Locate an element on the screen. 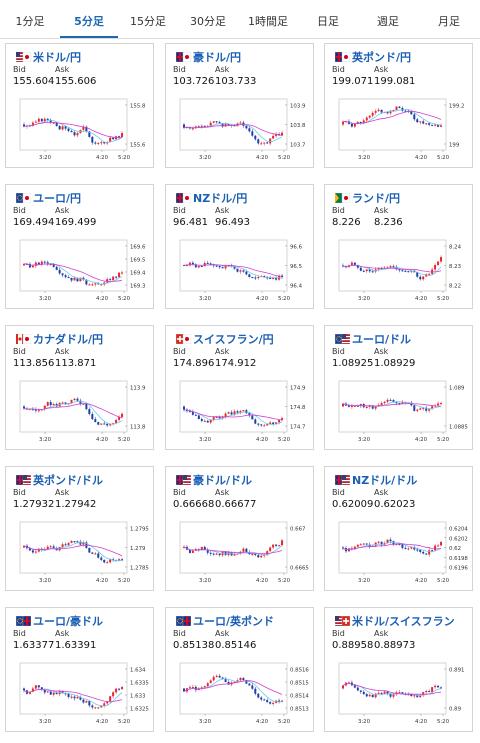 This screenshot has height=743, width=480. mini-candlestick-chart: 174.9 174.8 174.7 3:20 4:20 5:20 is located at coordinates (240, 412).